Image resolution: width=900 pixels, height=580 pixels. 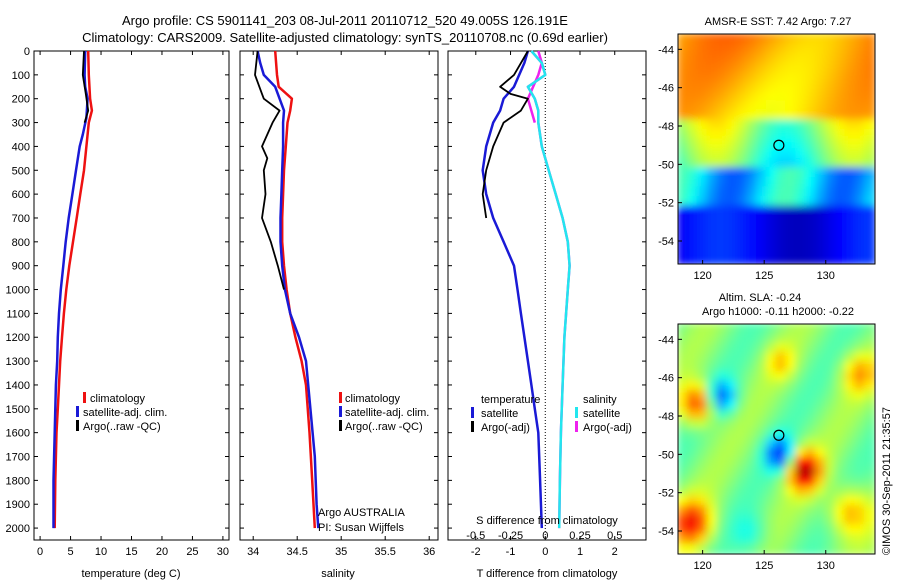 What do you see at coordinates (18, 434) in the screenshot?
I see `depth-tick-label: 1600` at bounding box center [18, 434].